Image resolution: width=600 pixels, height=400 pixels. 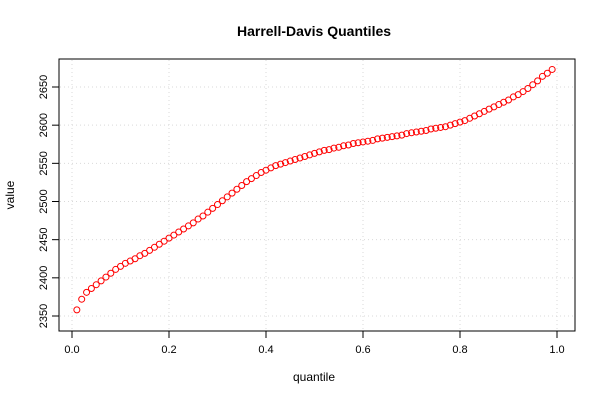 What do you see at coordinates (44, 87) in the screenshot?
I see `y-tick-label: 2650` at bounding box center [44, 87].